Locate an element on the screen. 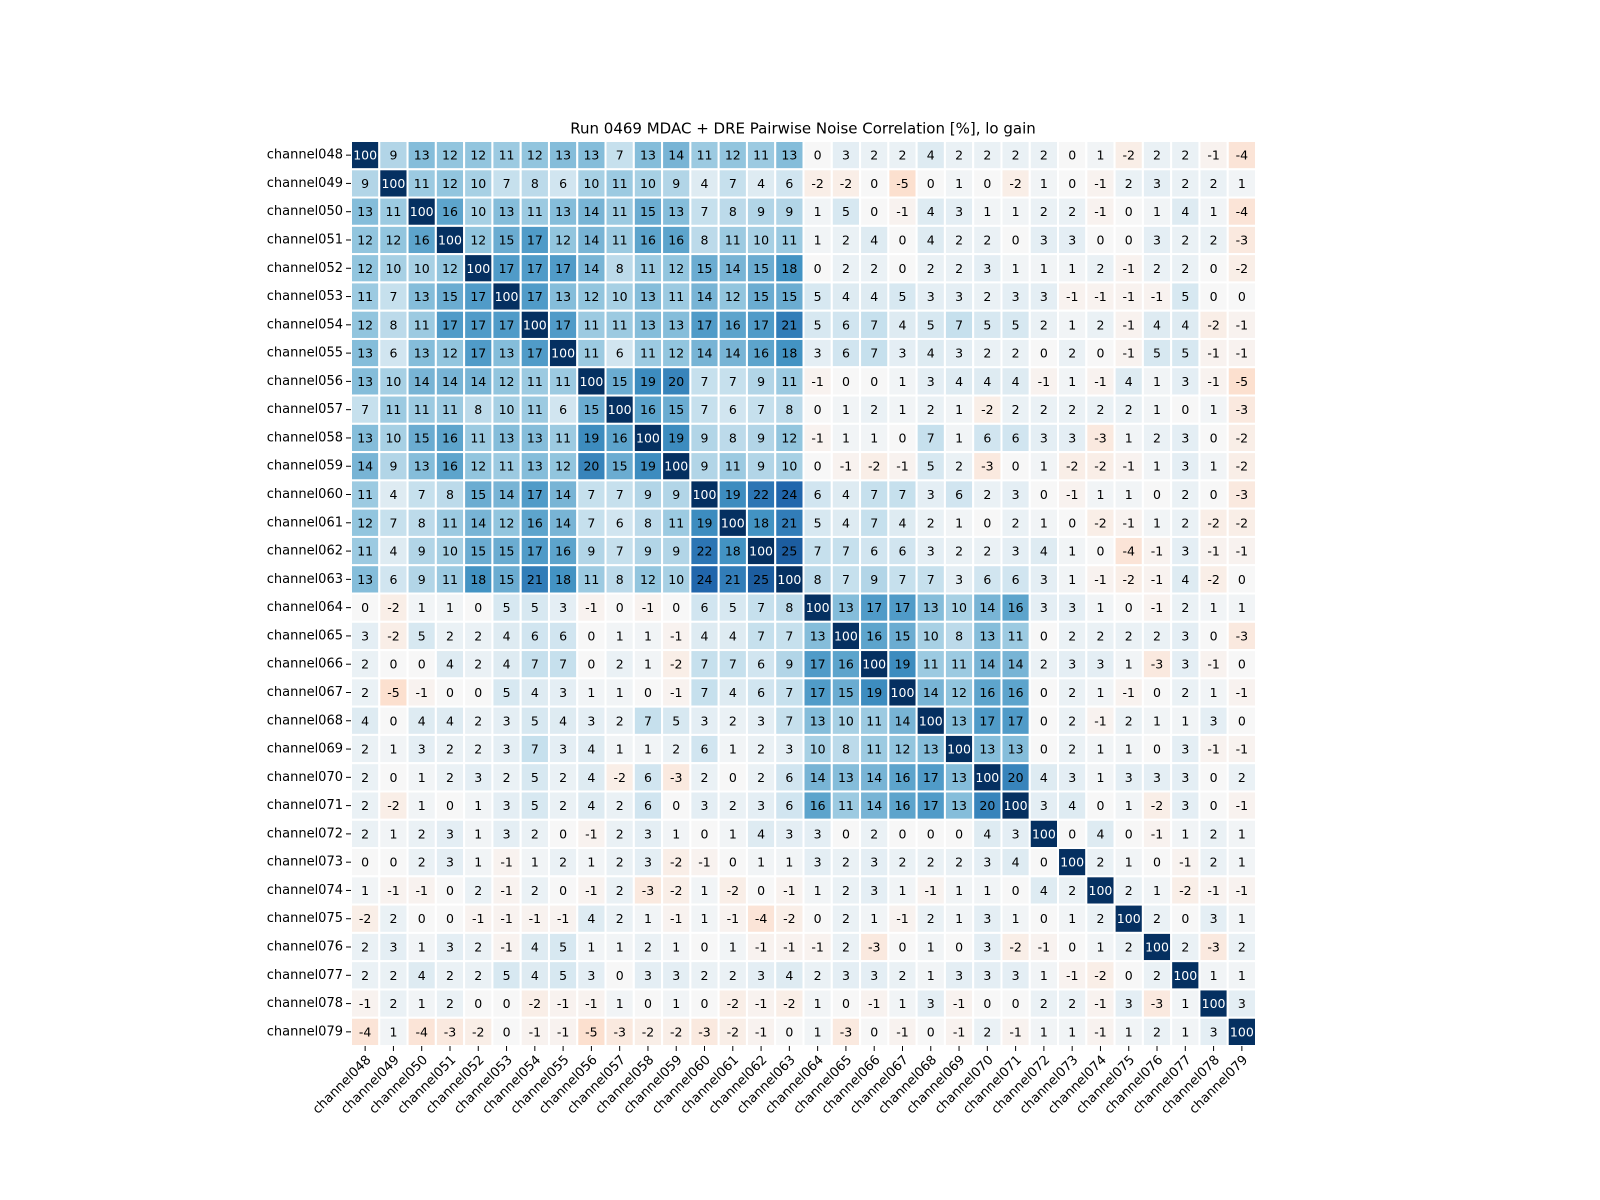 The image size is (1600, 1200). cell-label: 9 is located at coordinates (422, 551).